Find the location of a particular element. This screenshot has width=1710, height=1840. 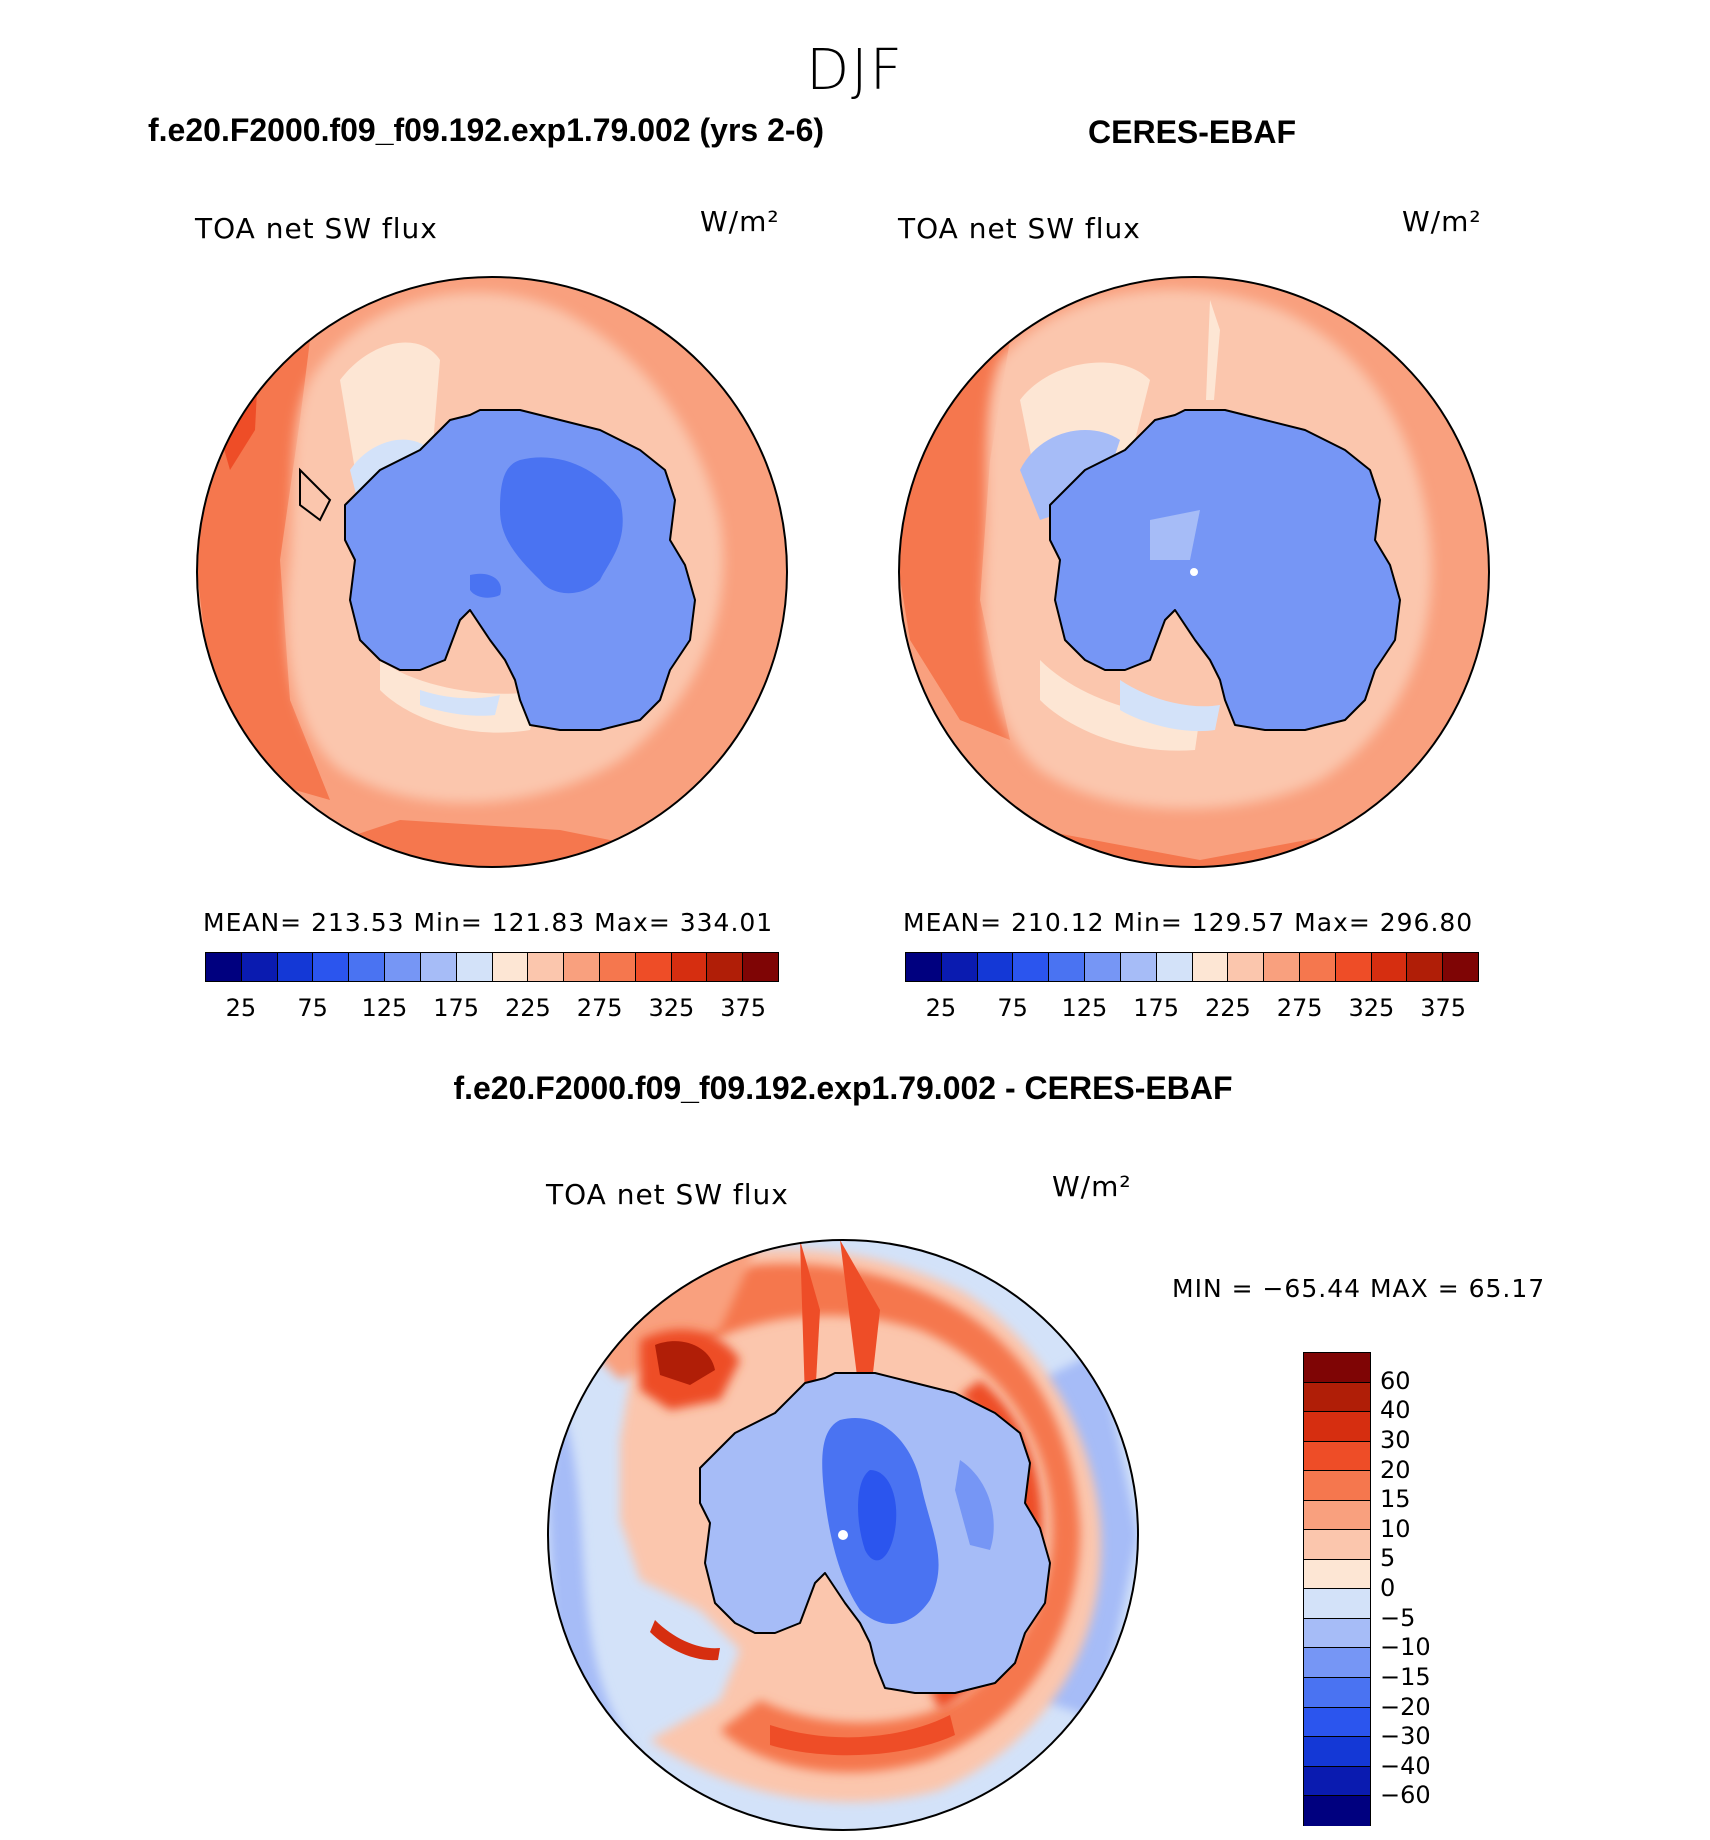

model-stats: MEAN= 213.53 Min= 121.83 Max= 334.01 is located at coordinates (488, 922).